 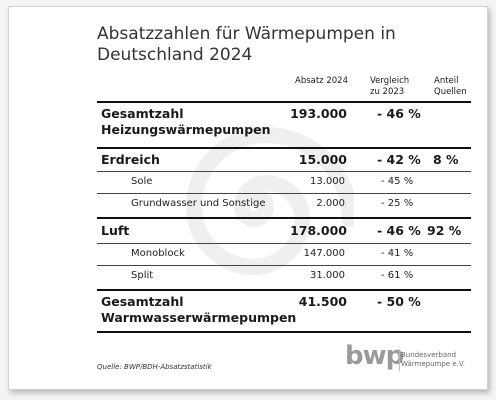 What do you see at coordinates (284, 102) in the screenshot?
I see `header-rule` at bounding box center [284, 102].